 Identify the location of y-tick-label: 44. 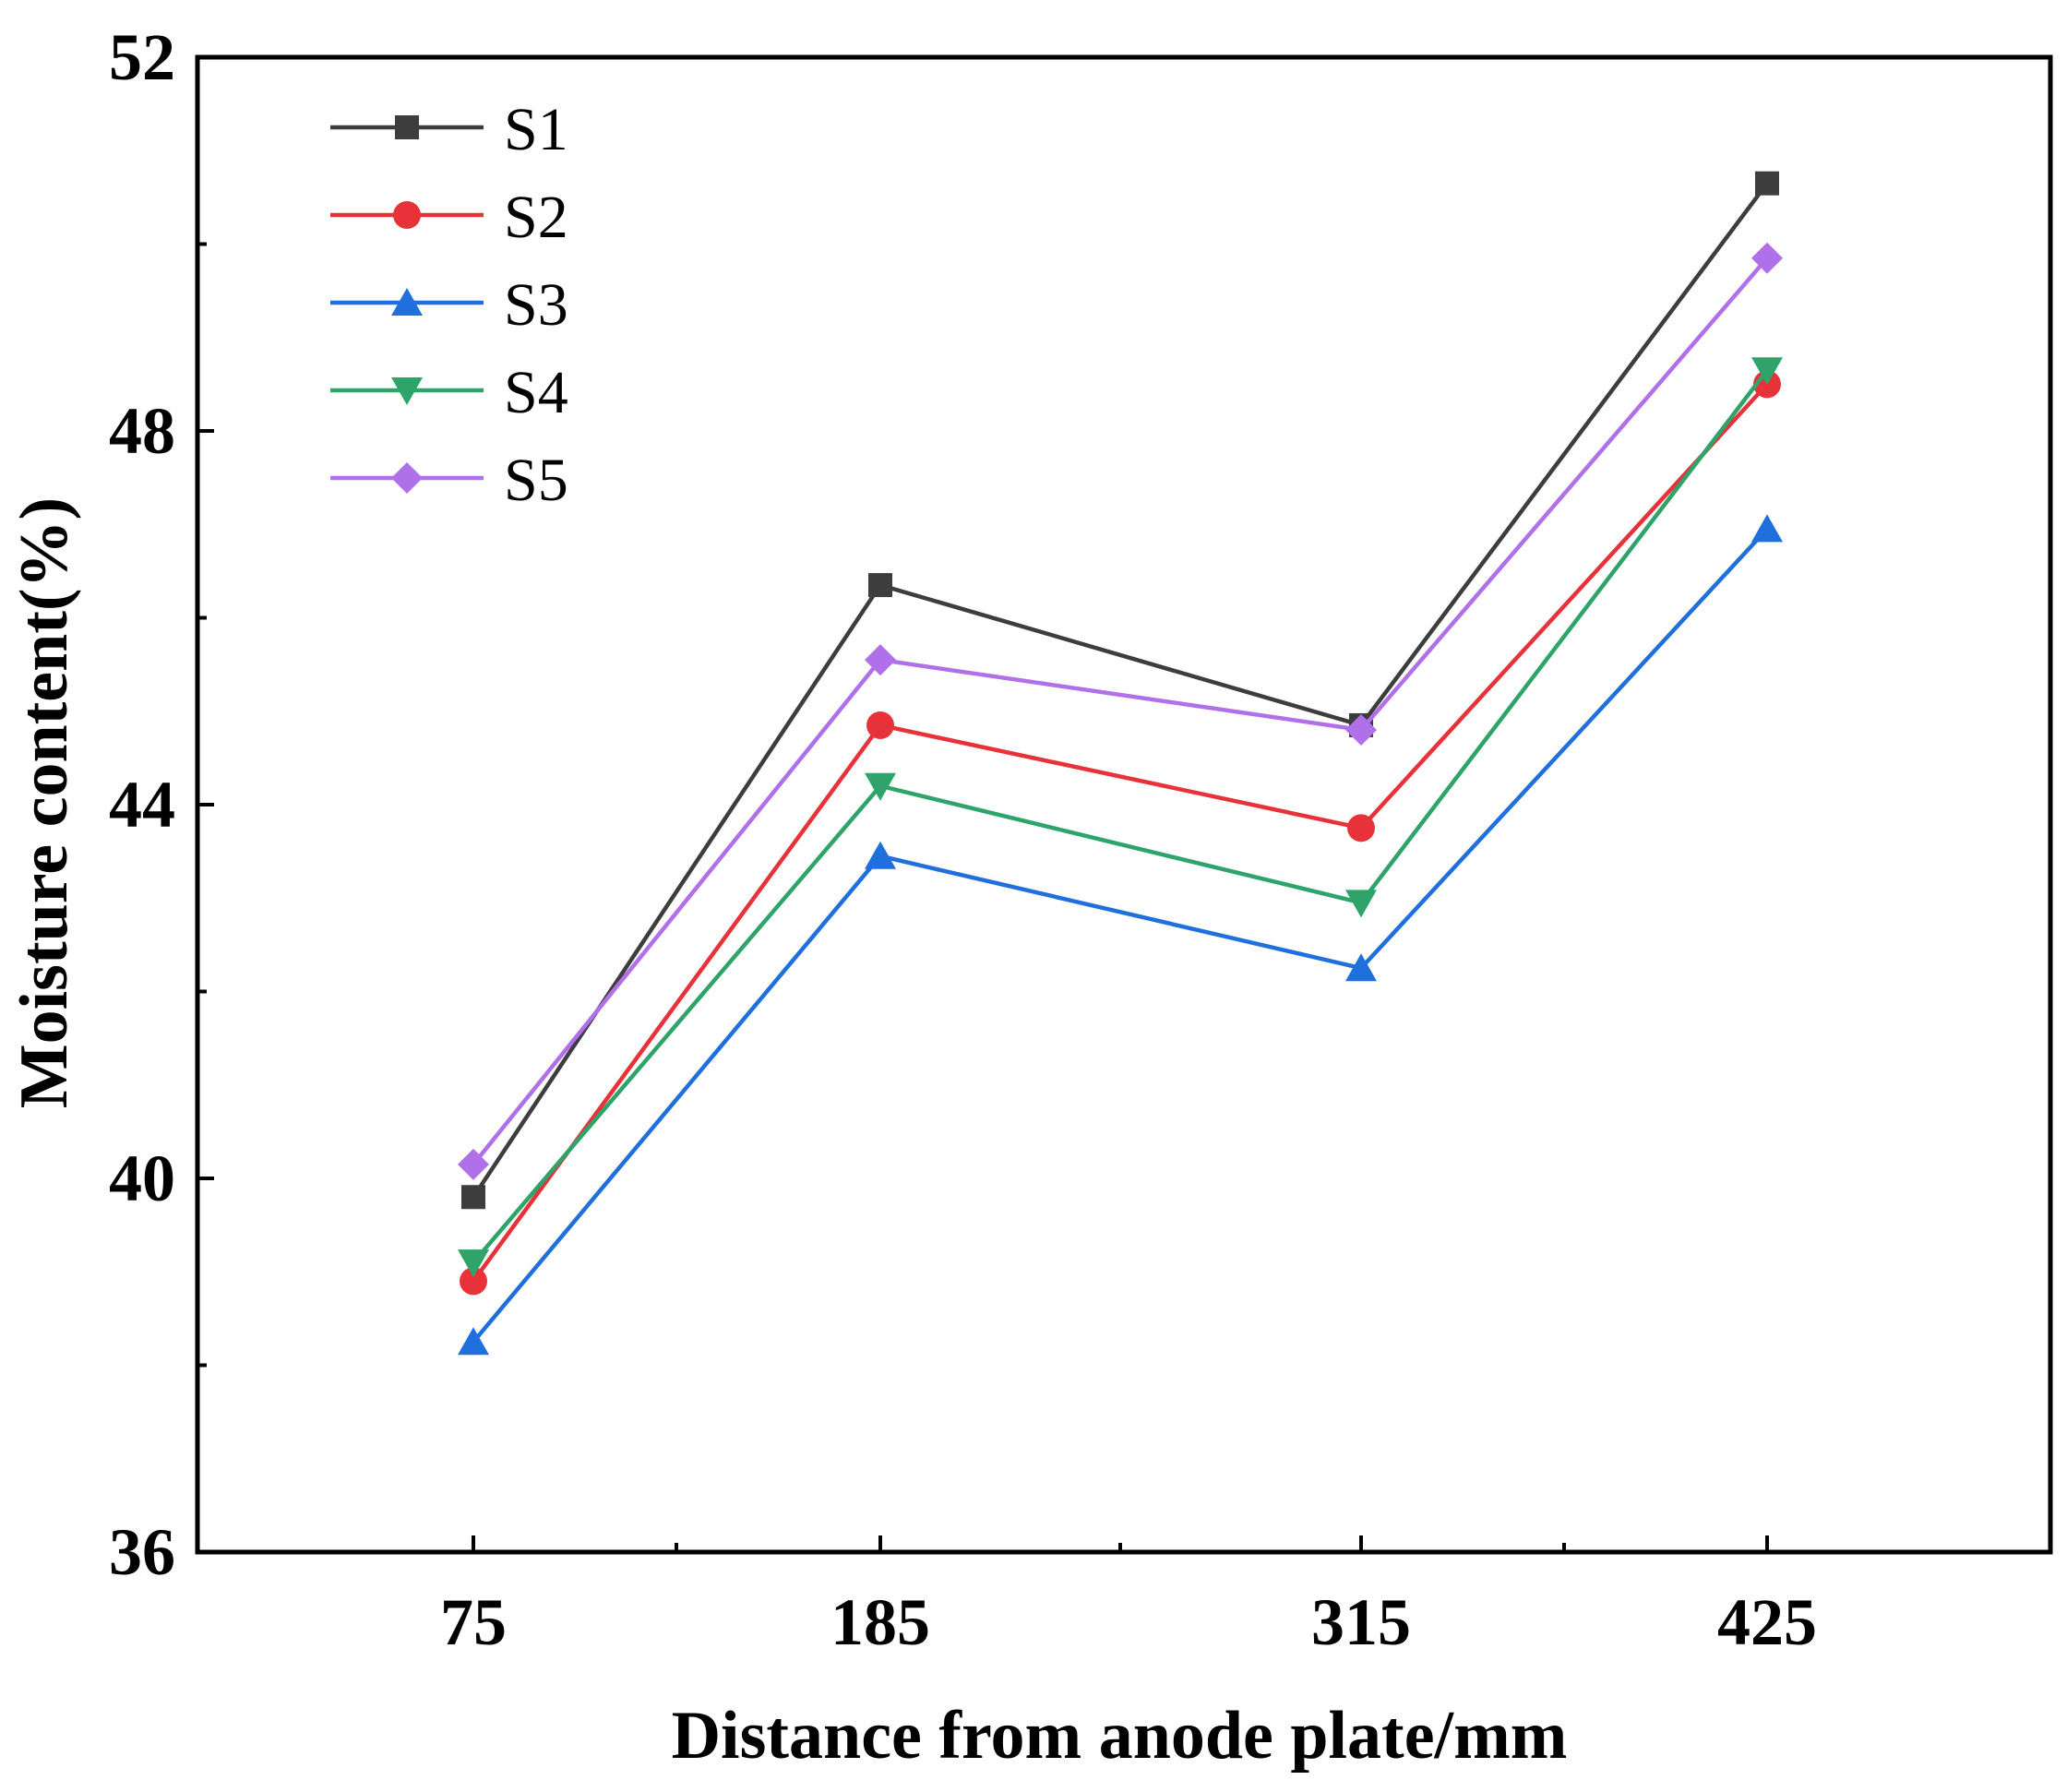
(142, 805).